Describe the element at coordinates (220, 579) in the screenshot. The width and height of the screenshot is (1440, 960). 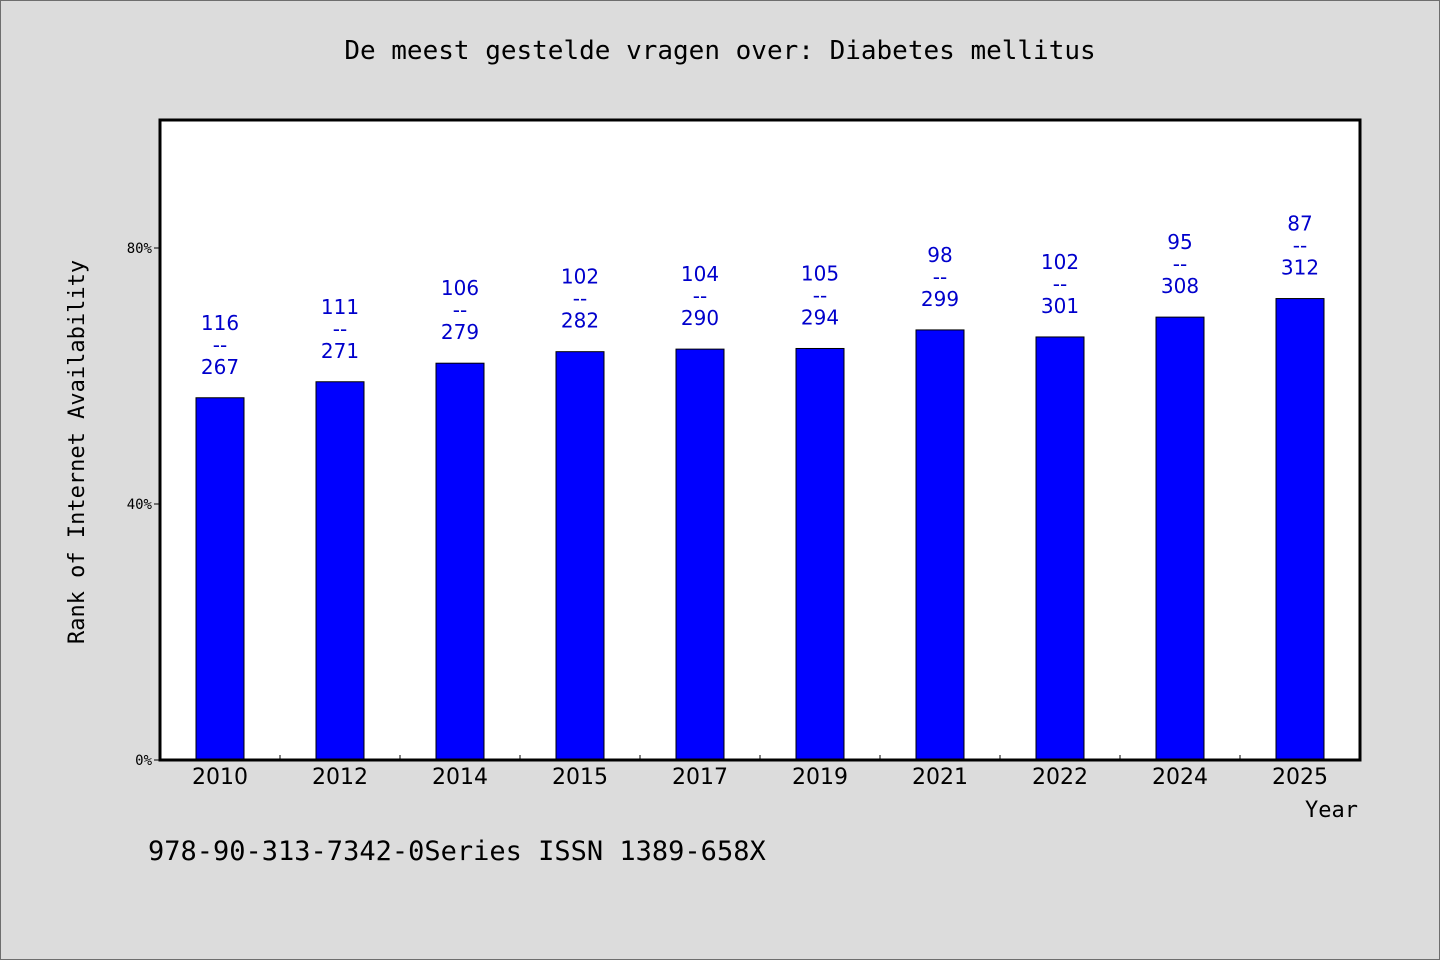
I see `bar-2010` at that location.